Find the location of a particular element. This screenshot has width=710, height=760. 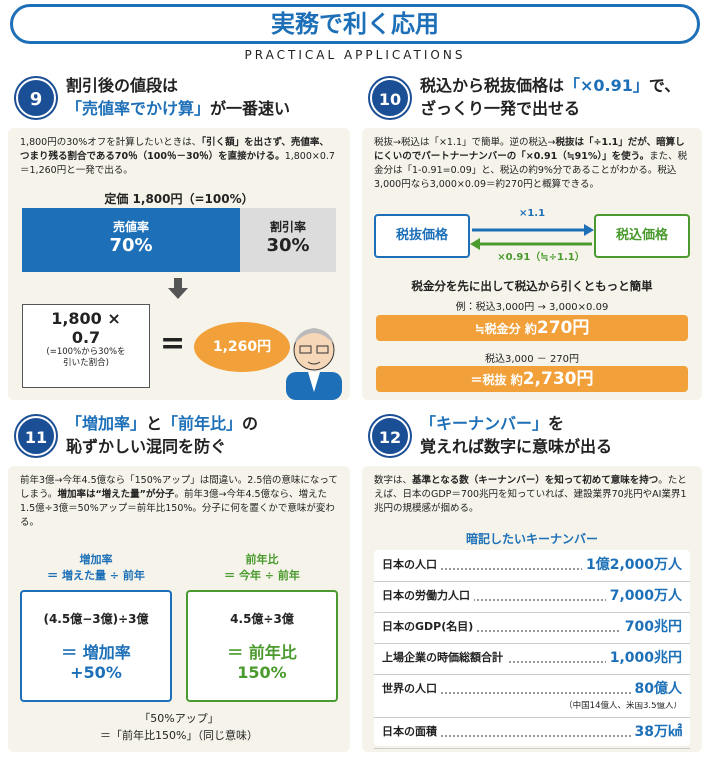

equals: = is located at coordinates (173, 343).